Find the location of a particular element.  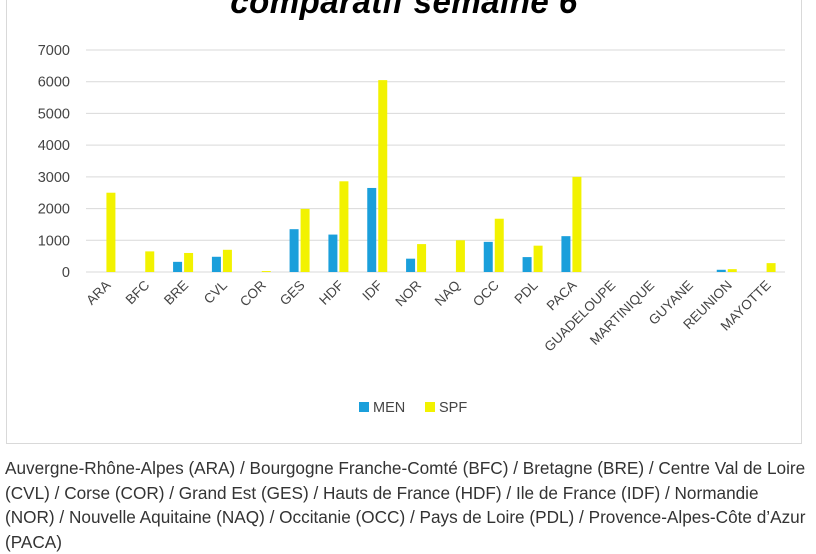

x-tick-label: BRE is located at coordinates (176, 293).